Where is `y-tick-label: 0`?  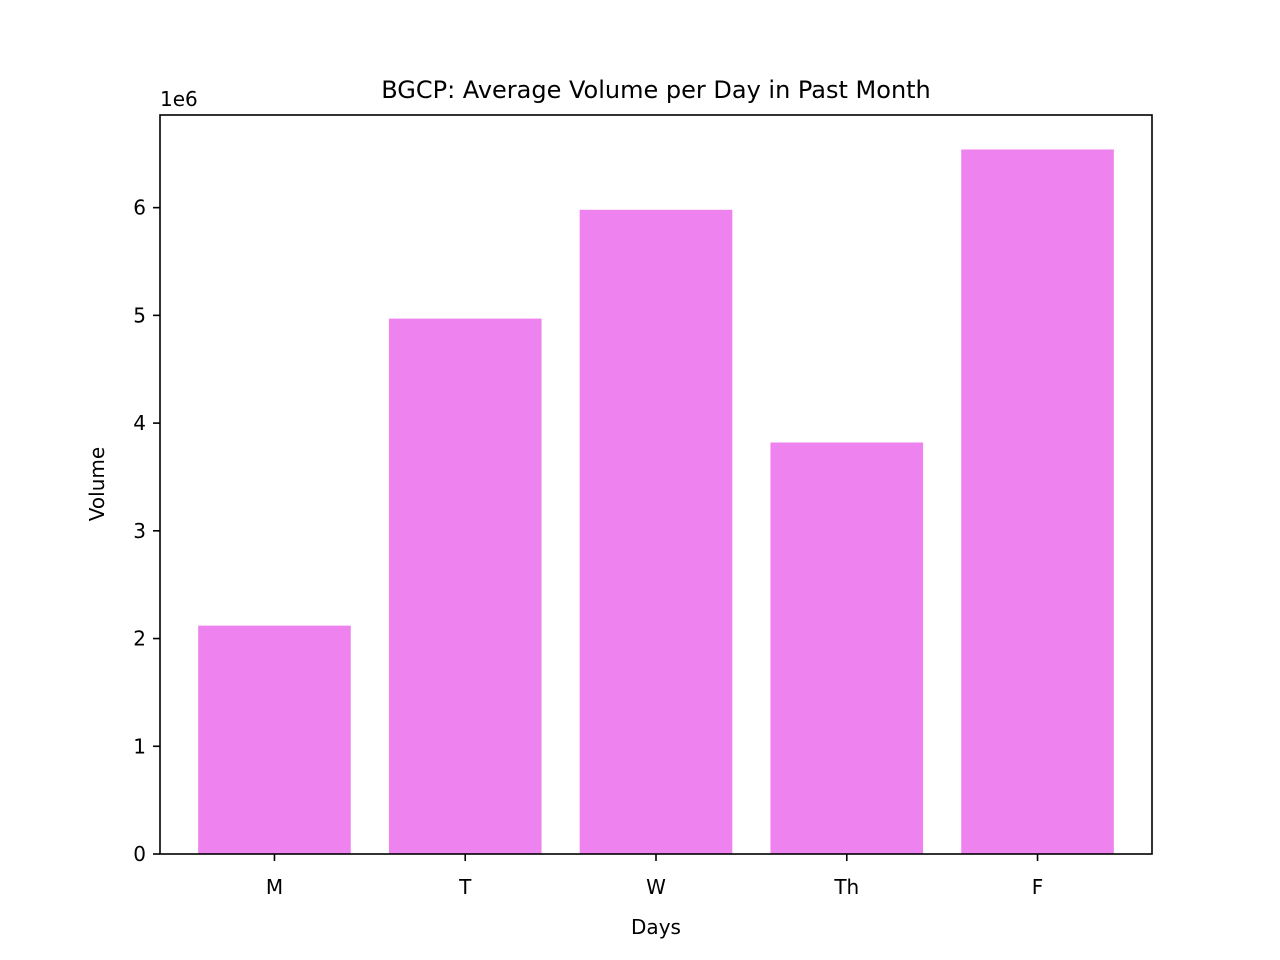 y-tick-label: 0 is located at coordinates (139, 854).